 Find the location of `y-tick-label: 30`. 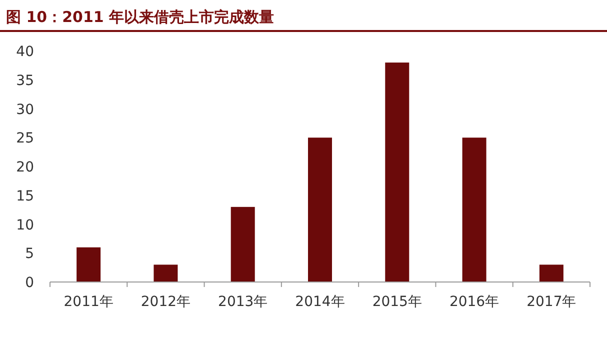

y-tick-label: 30 is located at coordinates (25, 110).